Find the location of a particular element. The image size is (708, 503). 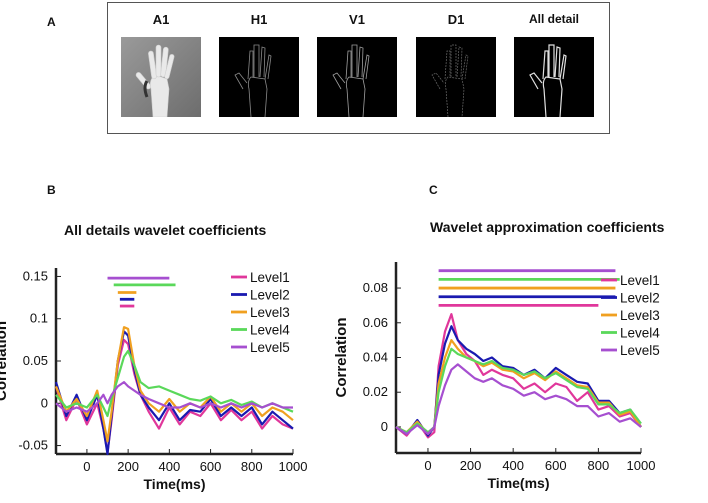

chart-b-legend-label-level4: Level4 is located at coordinates (270, 330).